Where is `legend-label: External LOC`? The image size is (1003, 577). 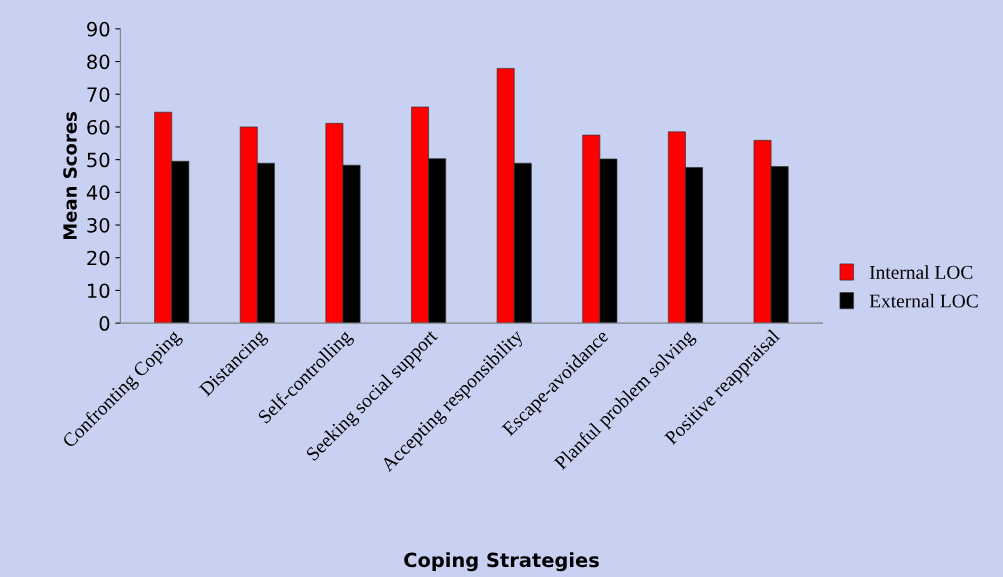 legend-label: External LOC is located at coordinates (923, 300).